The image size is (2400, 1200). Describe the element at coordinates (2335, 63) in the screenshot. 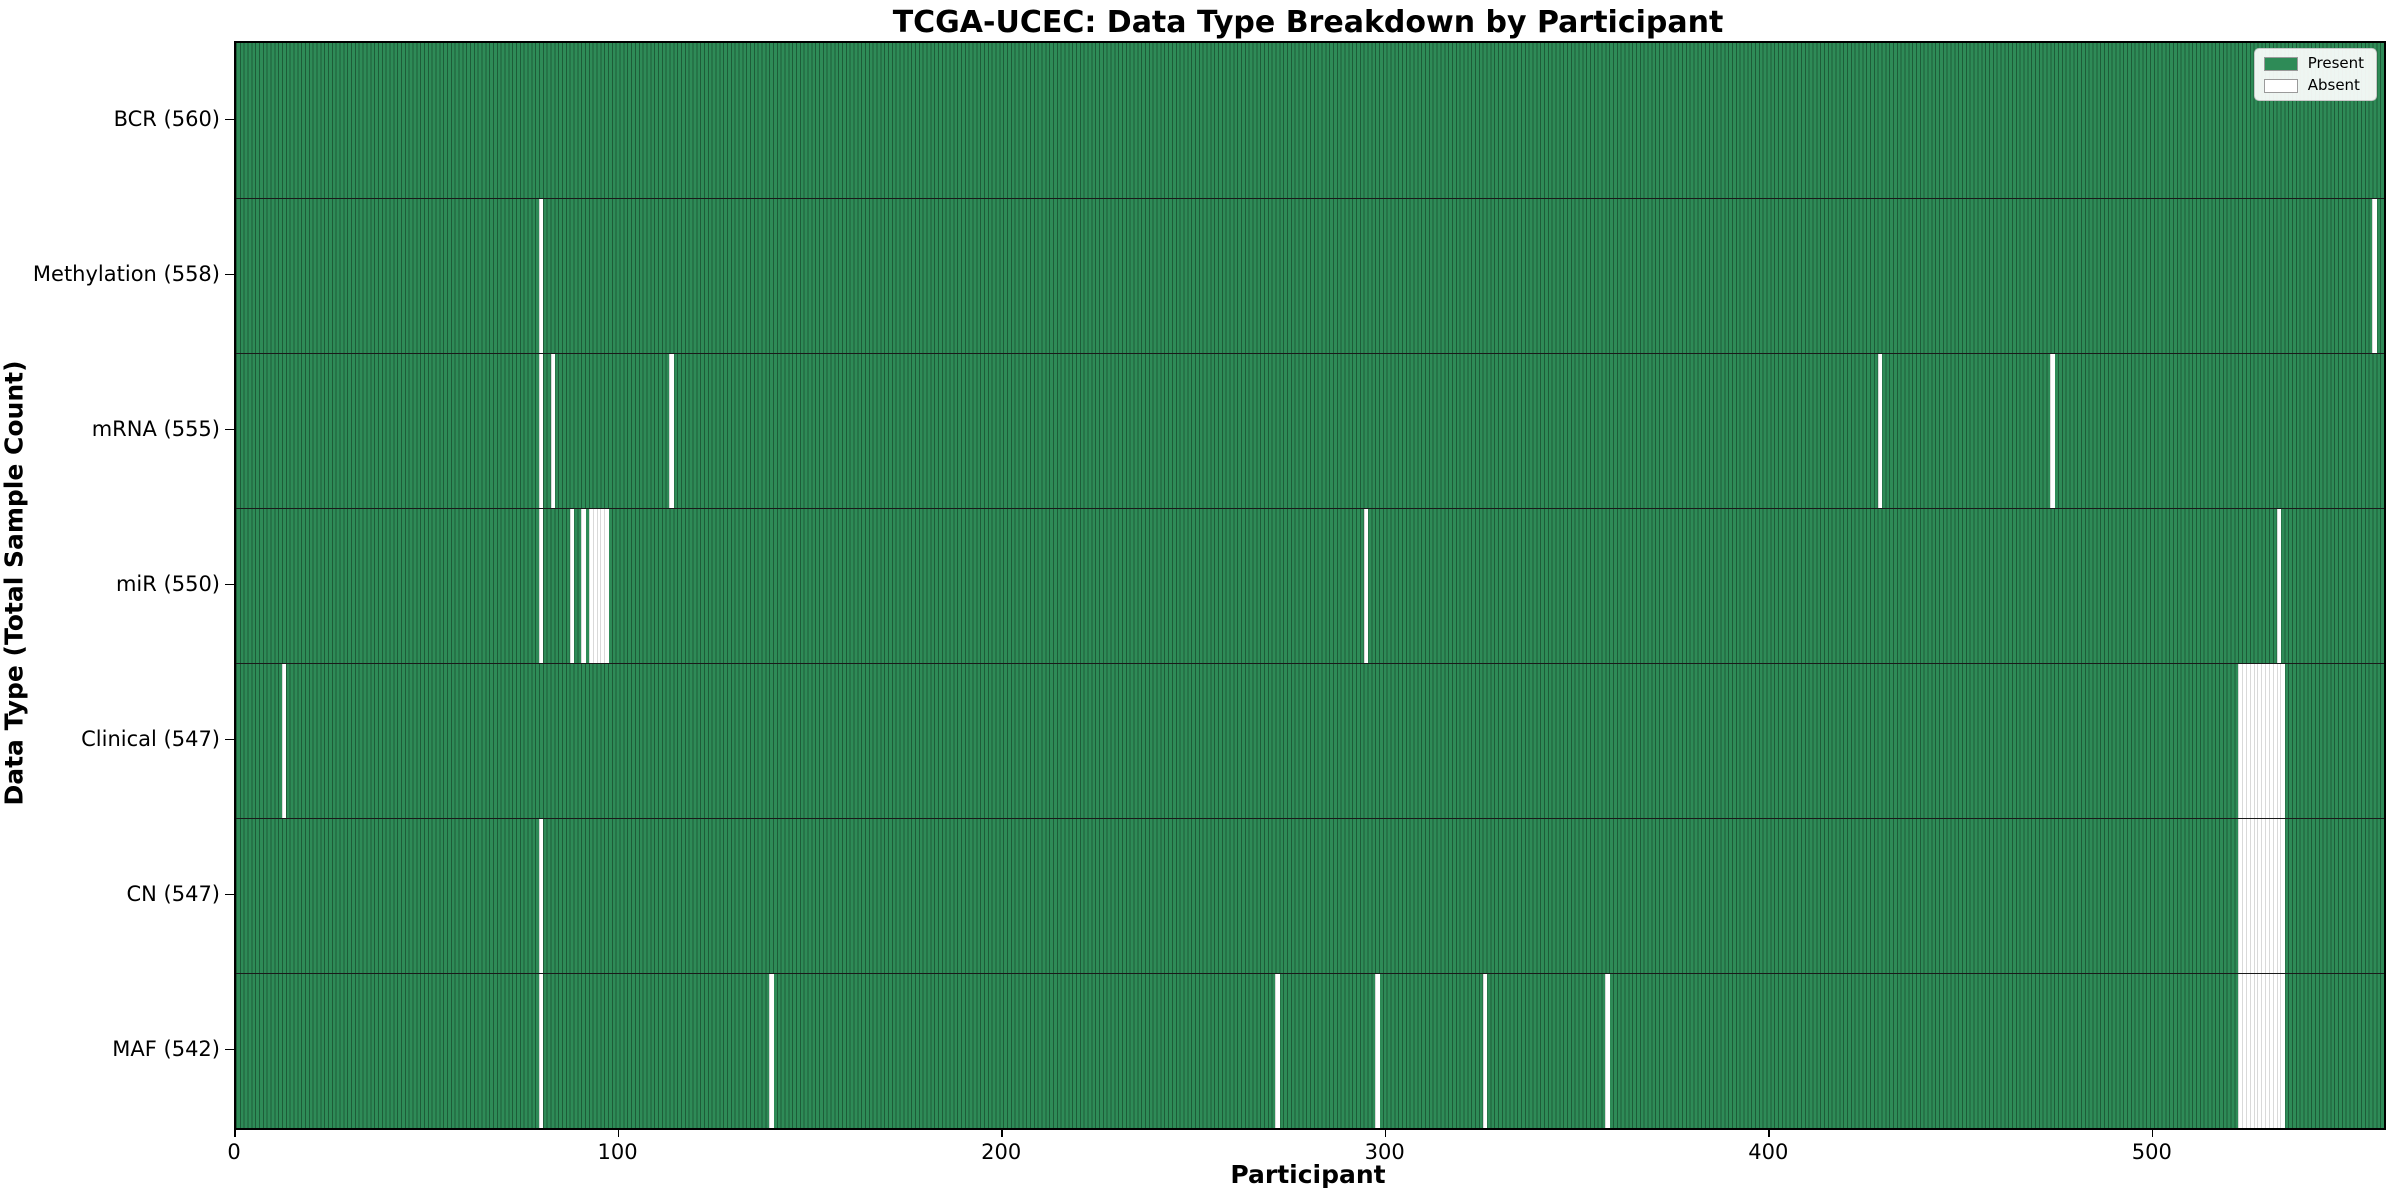

I see `legend-label-present: Present` at that location.